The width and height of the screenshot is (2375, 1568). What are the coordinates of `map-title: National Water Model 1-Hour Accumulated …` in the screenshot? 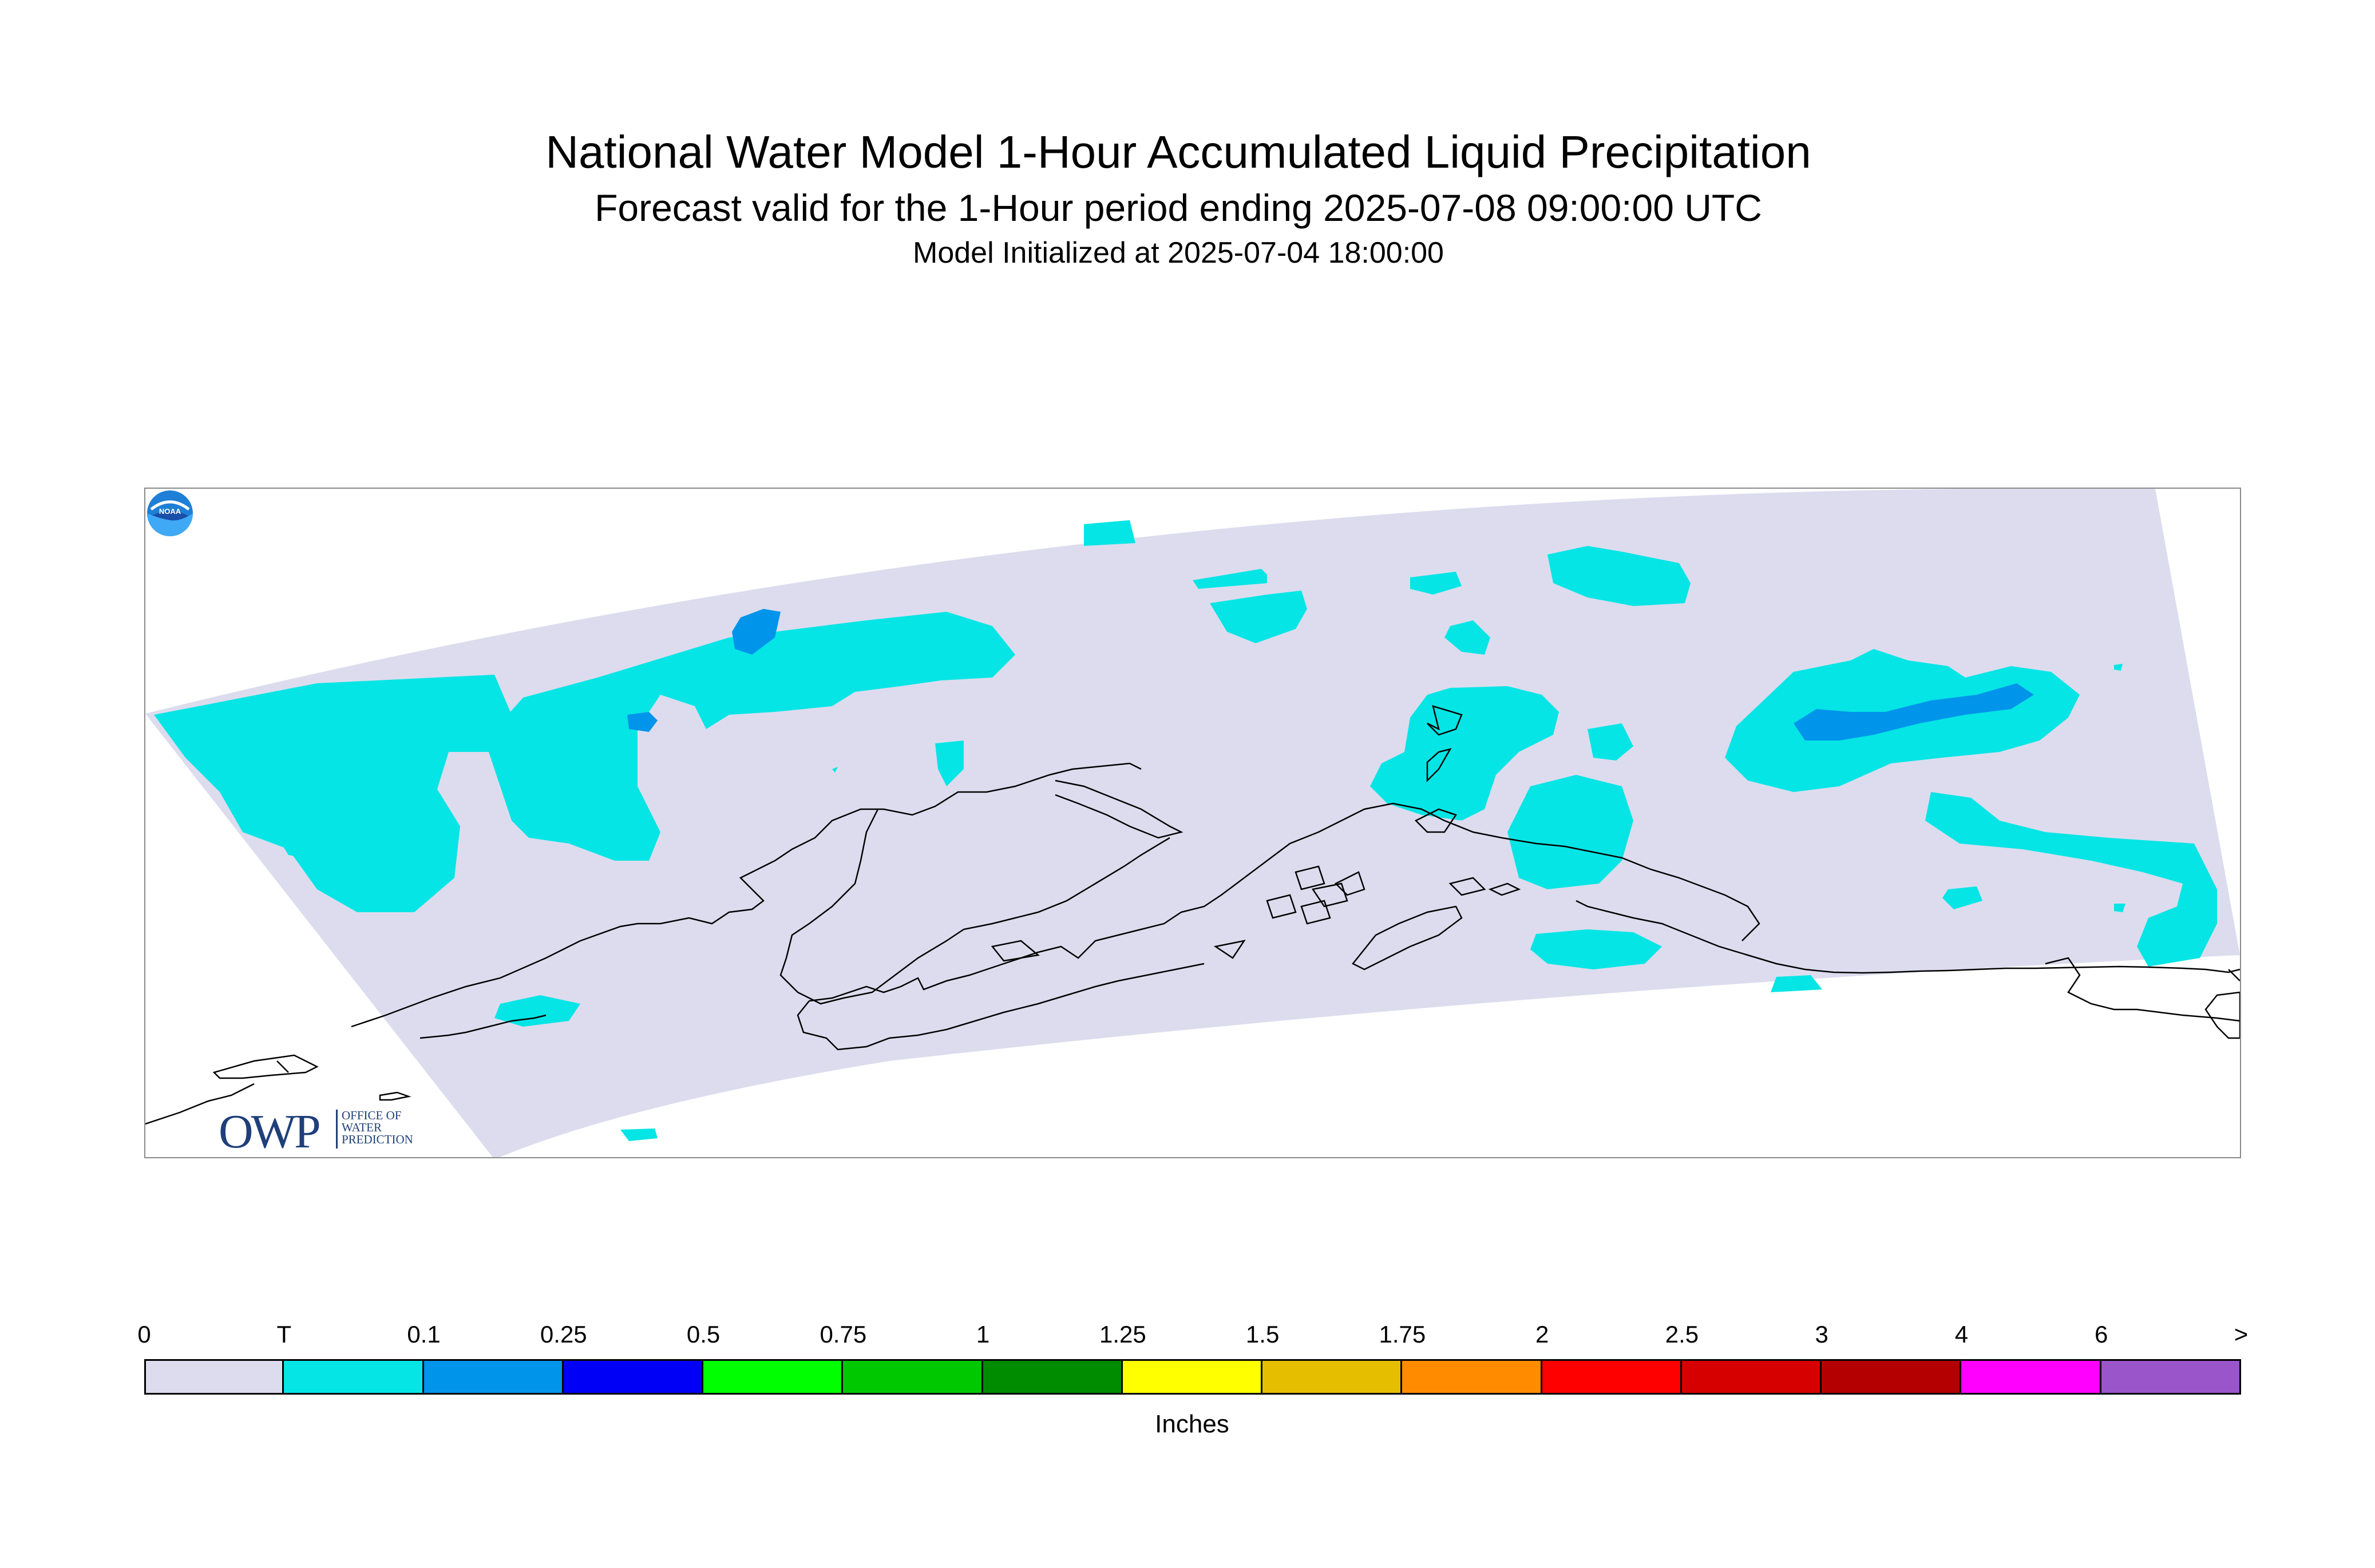 It's located at (1178, 151).